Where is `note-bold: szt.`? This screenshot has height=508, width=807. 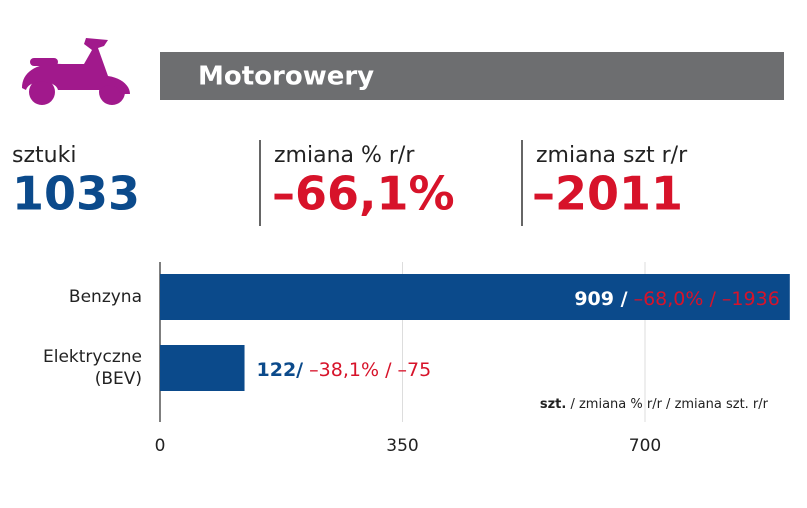 note-bold: szt. is located at coordinates (553, 404).